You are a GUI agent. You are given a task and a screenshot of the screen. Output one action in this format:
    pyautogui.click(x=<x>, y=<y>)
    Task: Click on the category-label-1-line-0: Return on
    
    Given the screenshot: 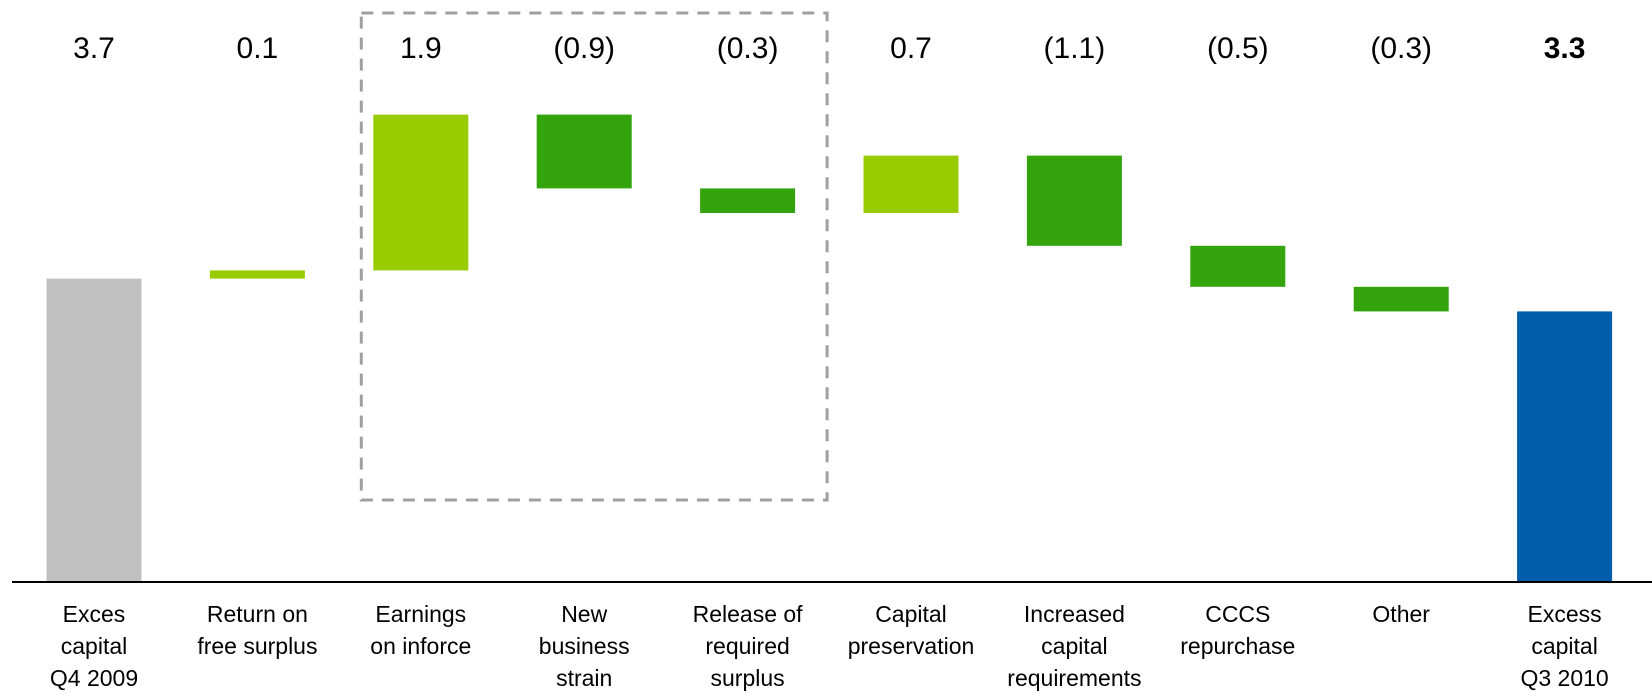 What is the action you would take?
    pyautogui.click(x=257, y=614)
    